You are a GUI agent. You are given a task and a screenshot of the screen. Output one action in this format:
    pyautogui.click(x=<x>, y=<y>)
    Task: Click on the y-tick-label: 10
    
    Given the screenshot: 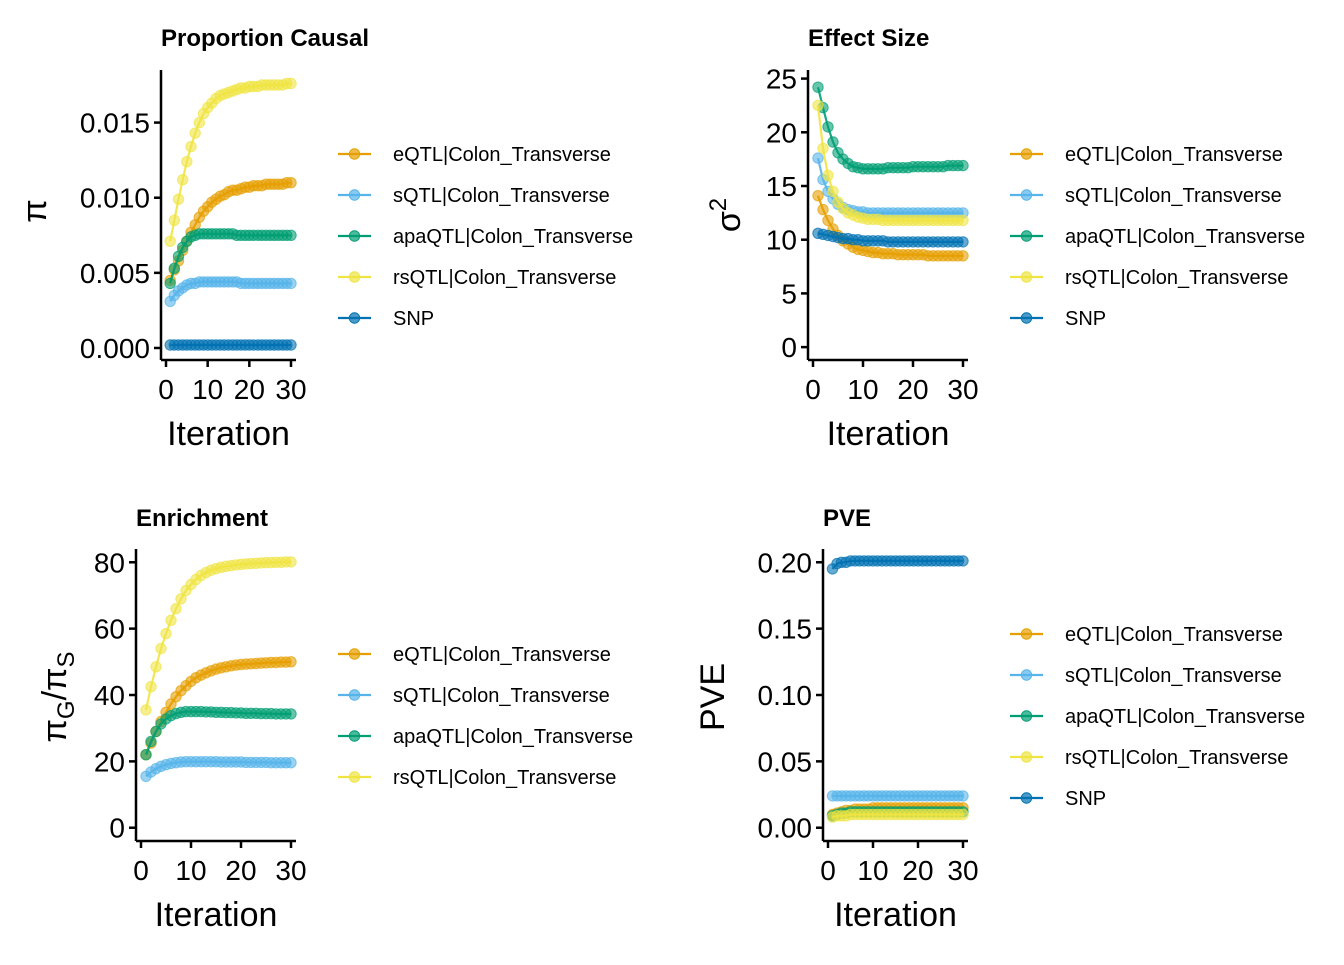 What is the action you would take?
    pyautogui.click(x=781, y=240)
    